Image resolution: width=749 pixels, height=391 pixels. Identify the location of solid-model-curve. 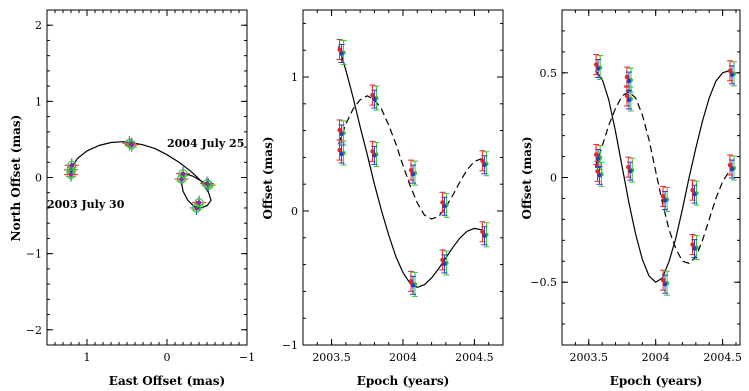
(412, 167).